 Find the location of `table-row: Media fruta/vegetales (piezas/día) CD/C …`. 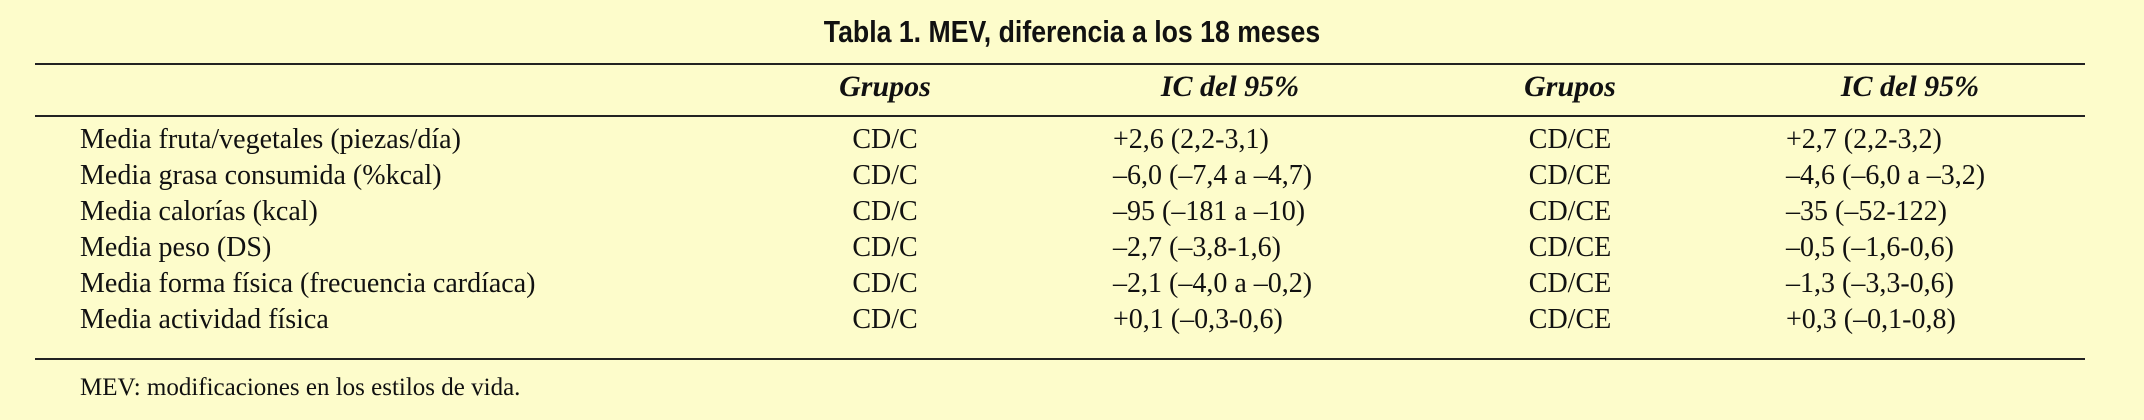

table-row: Media fruta/vegetales (piezas/día) CD/C … is located at coordinates (1072, 140).